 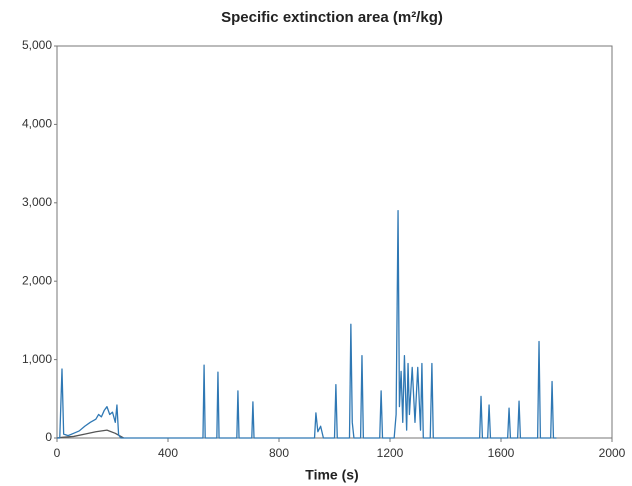 I want to click on data-line, so click(x=90, y=434).